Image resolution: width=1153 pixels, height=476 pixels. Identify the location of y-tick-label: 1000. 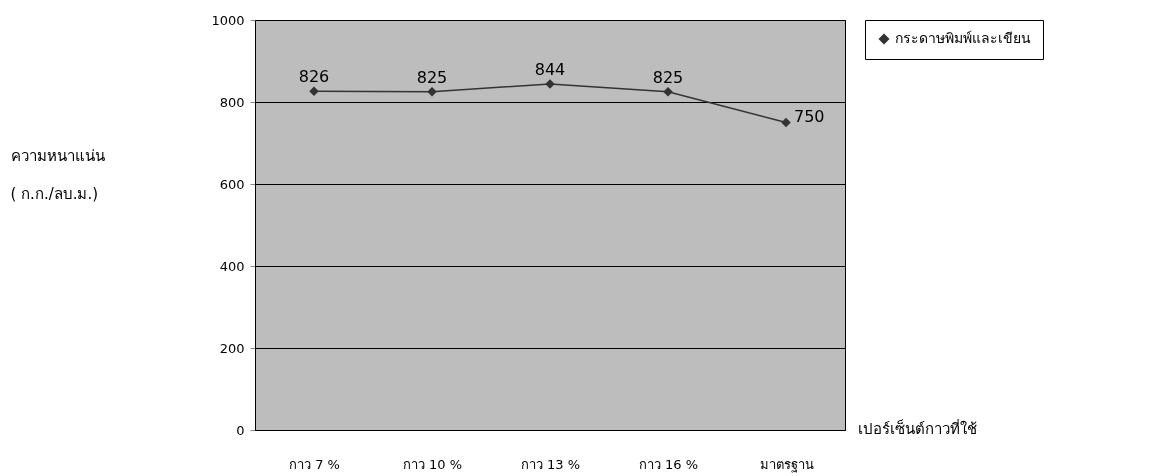
(228, 20).